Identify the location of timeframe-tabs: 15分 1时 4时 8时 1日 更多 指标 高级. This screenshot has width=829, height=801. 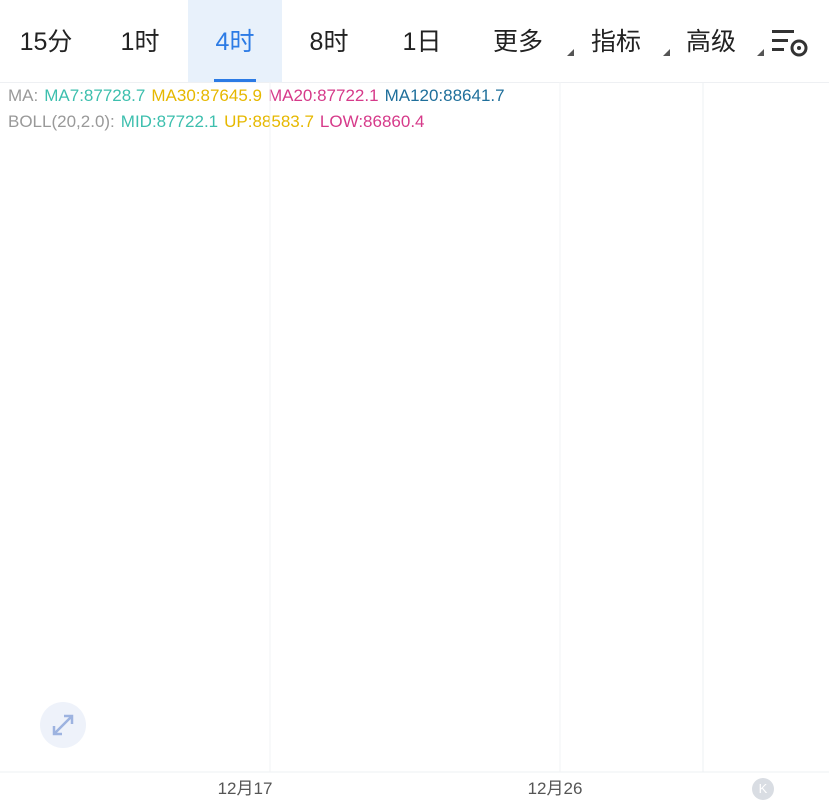
(414, 41).